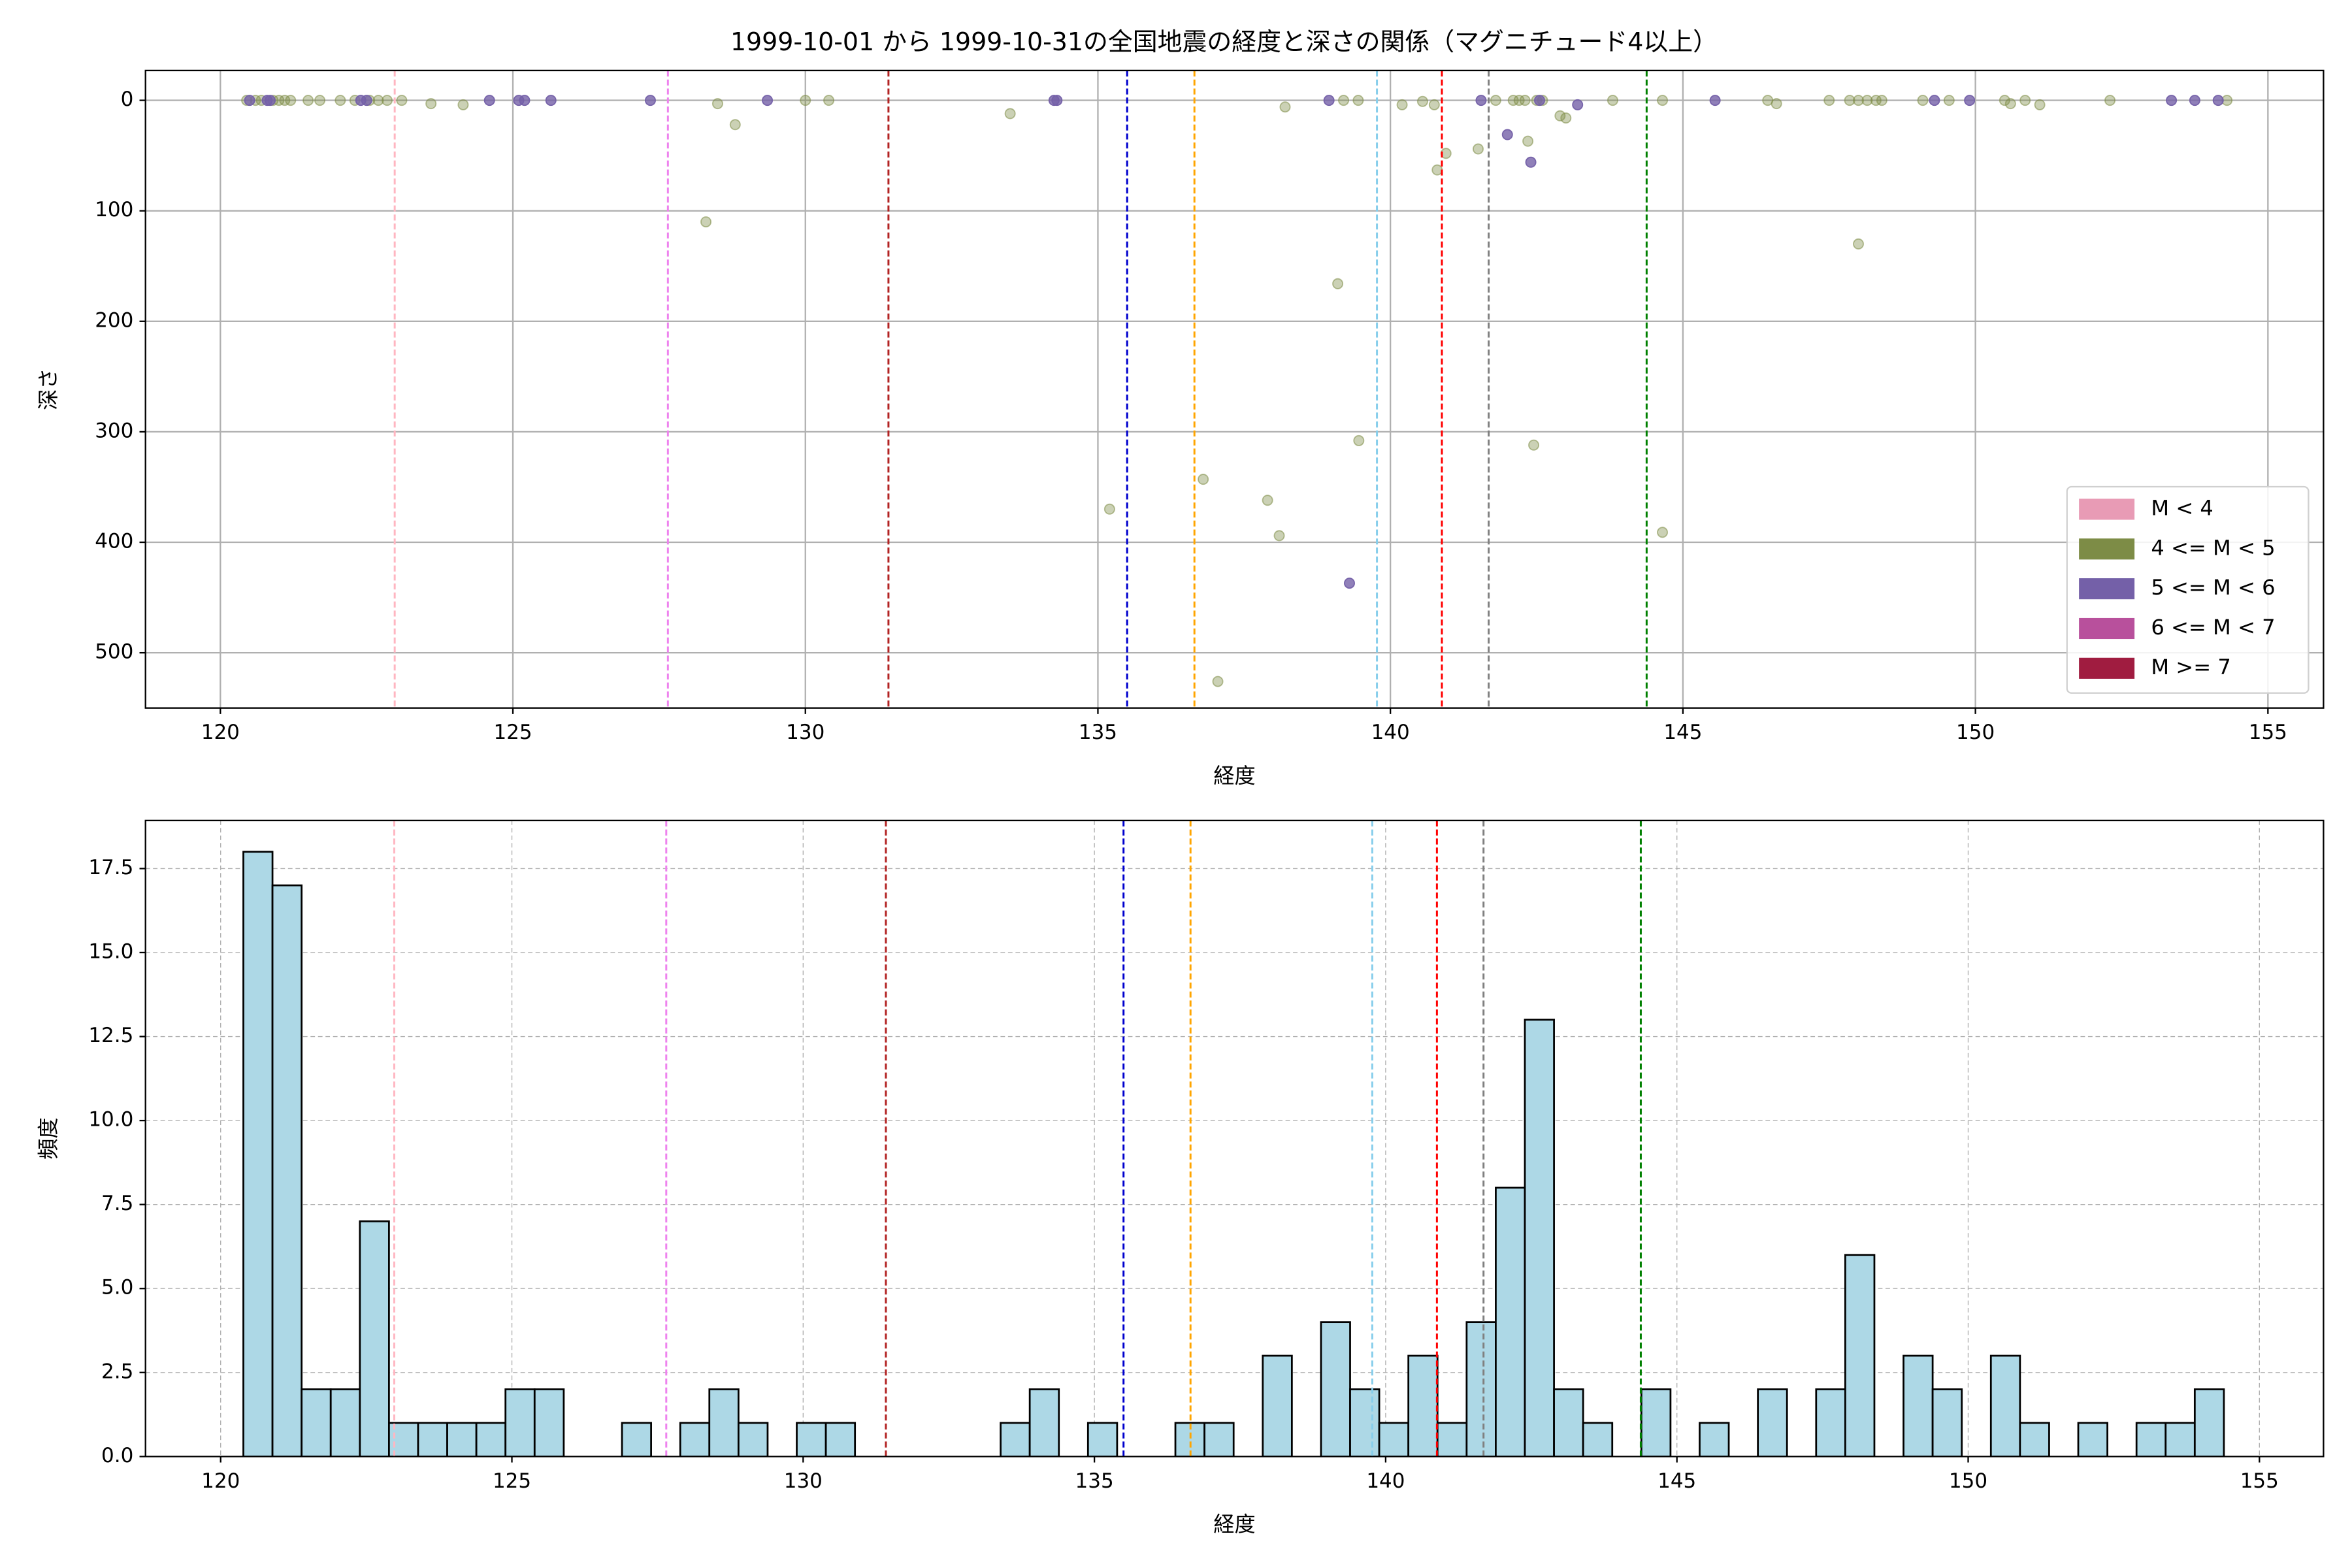 This screenshot has width=2352, height=1568. I want to click on y-tick-label: 400, so click(114, 541).